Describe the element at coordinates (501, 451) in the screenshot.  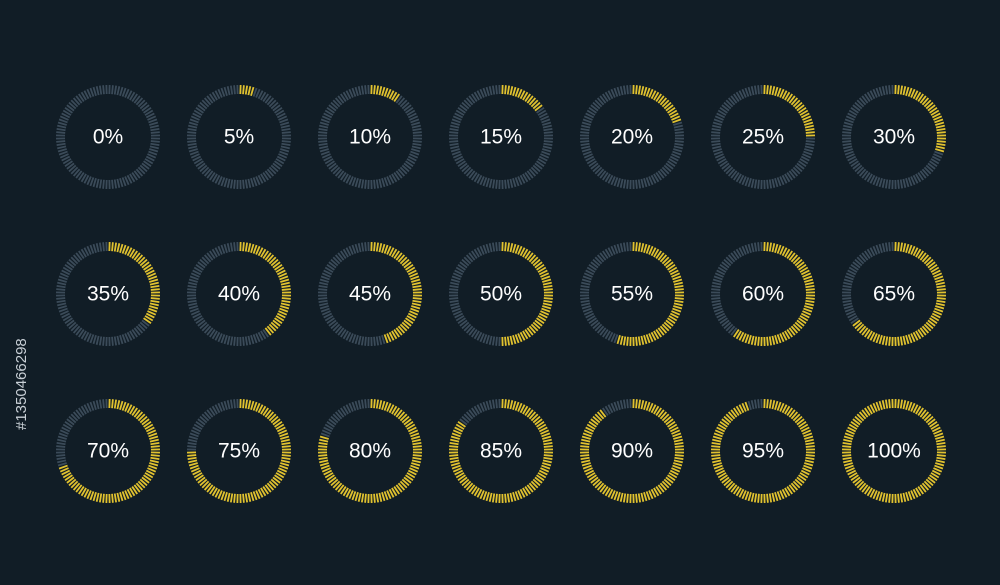
I see `value-label: 85%` at that location.